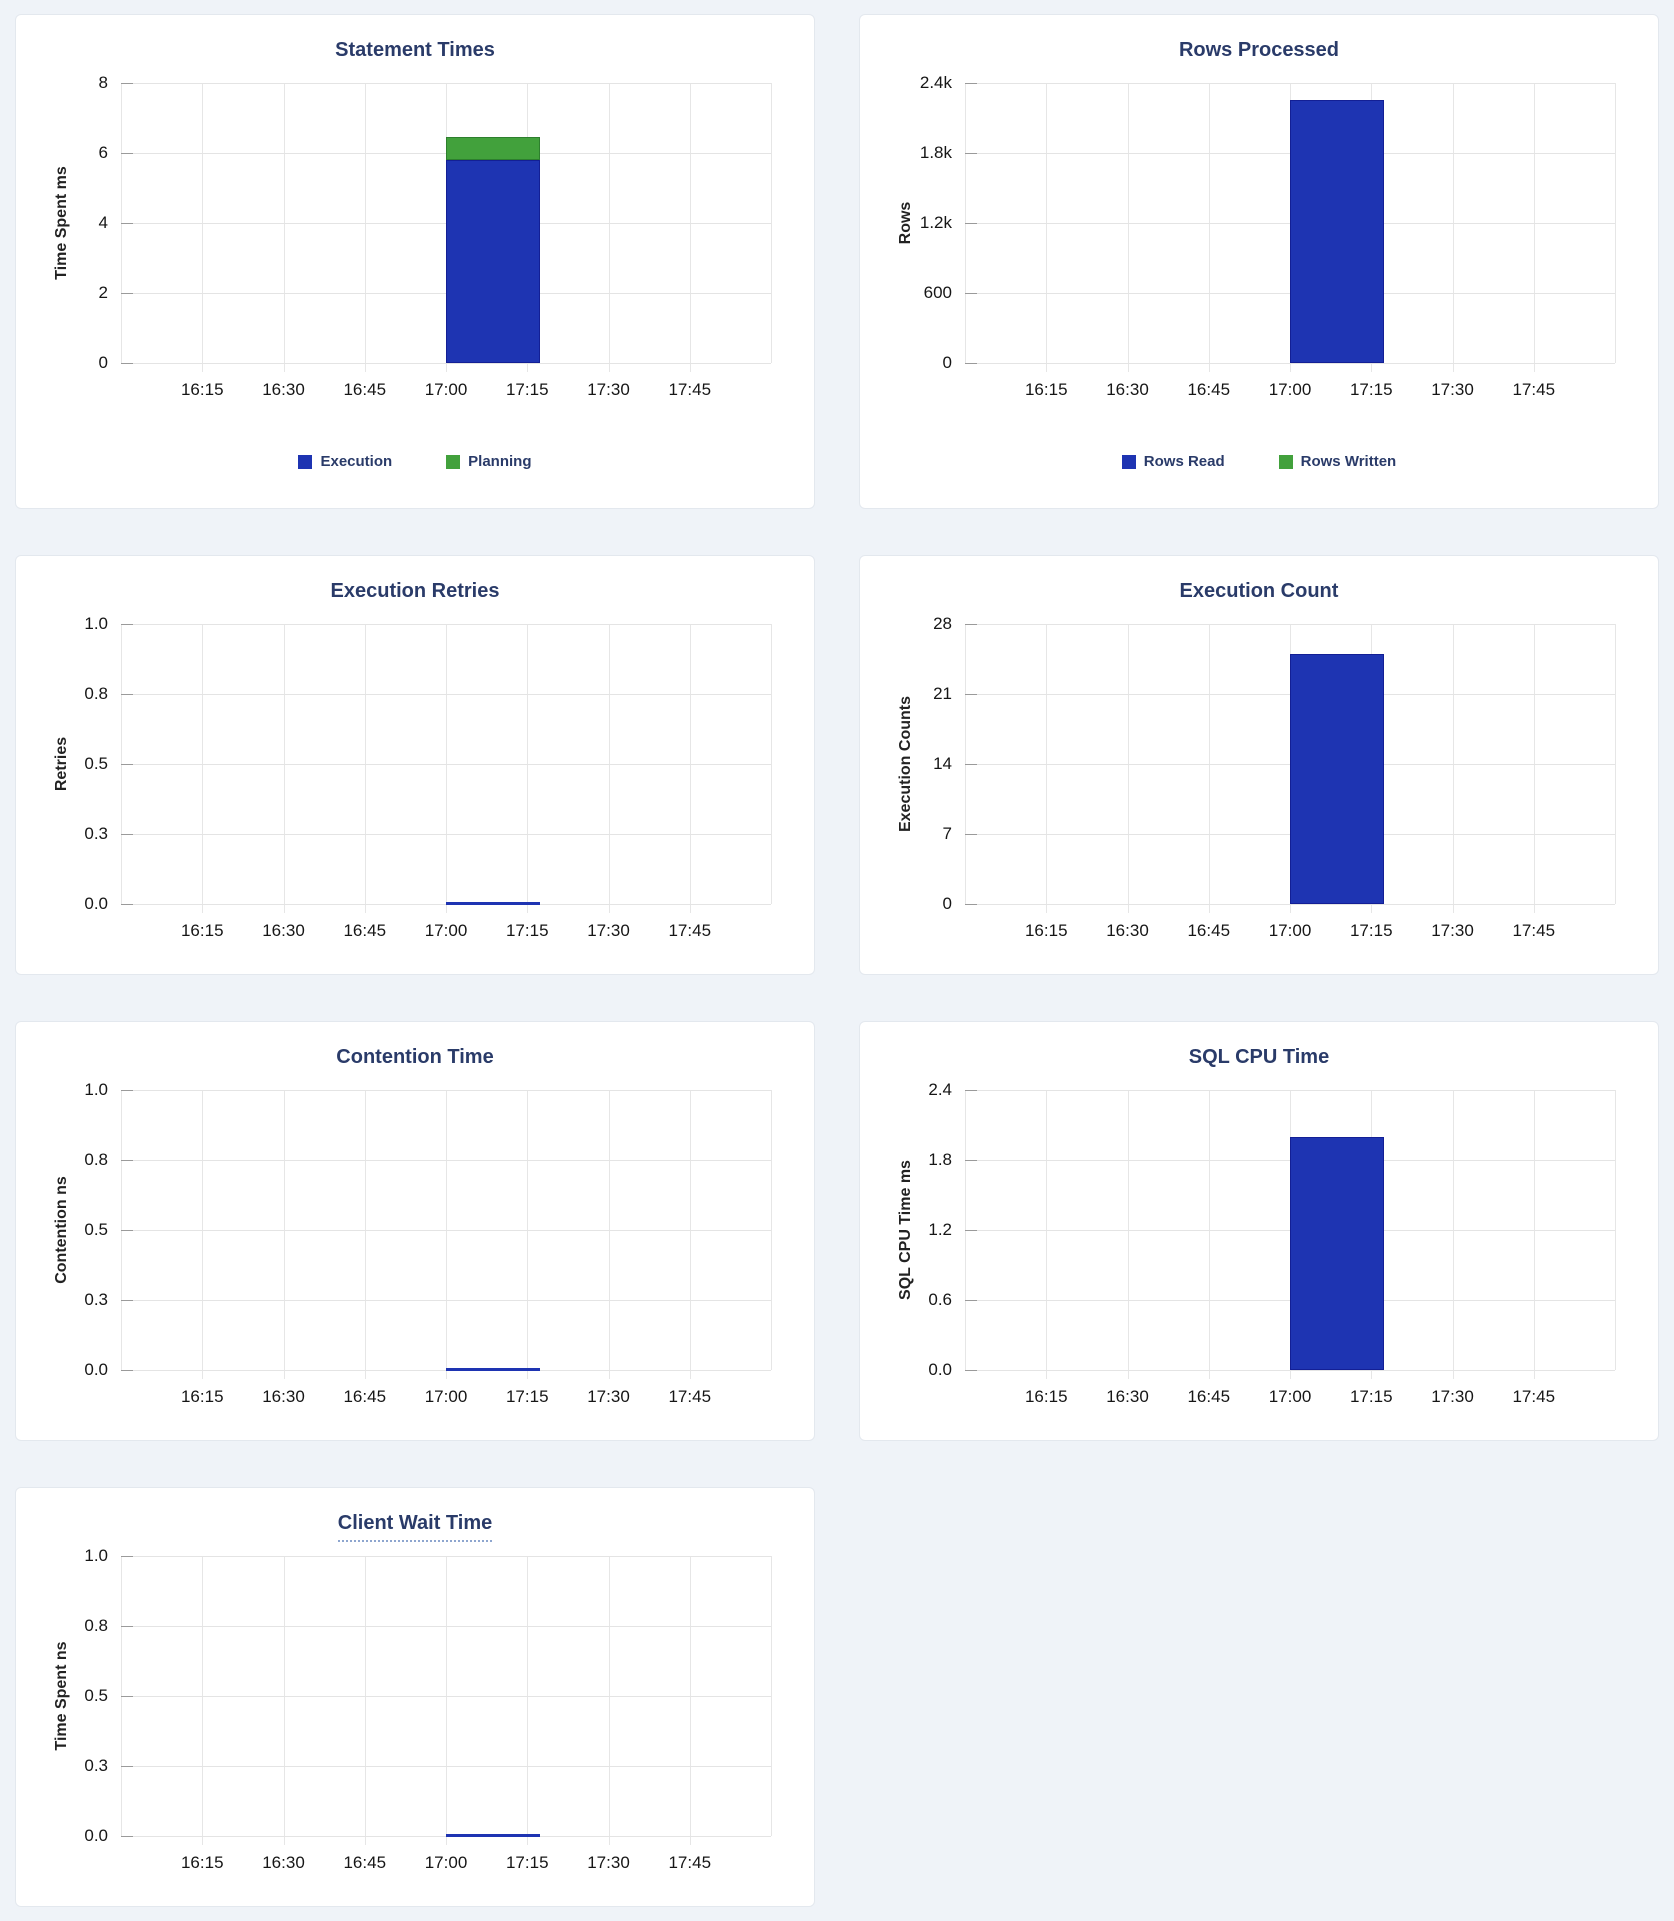 This screenshot has height=1921, width=1674. Describe the element at coordinates (415, 461) in the screenshot. I see `chart-legend: Execution Planning` at that location.